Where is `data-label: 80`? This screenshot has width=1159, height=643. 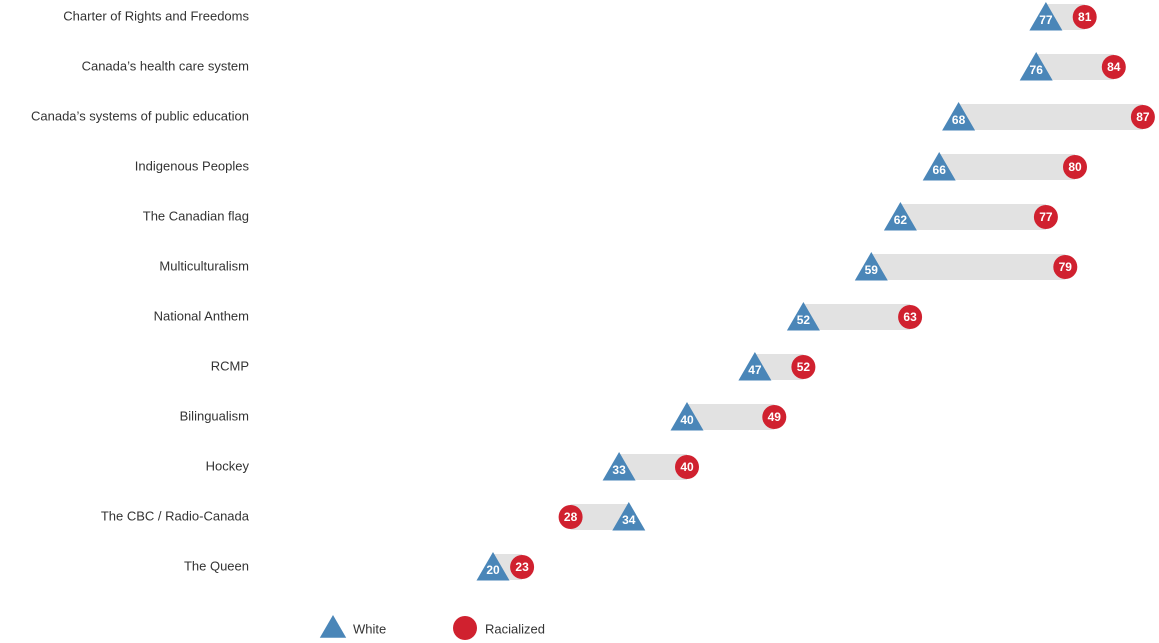 data-label: 80 is located at coordinates (1075, 167).